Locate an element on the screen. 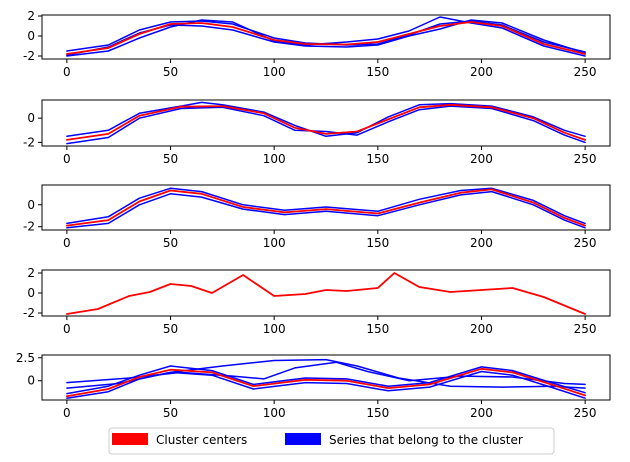 The height and width of the screenshot is (462, 630). legend-swatch-cluster-centers is located at coordinates (130, 439).